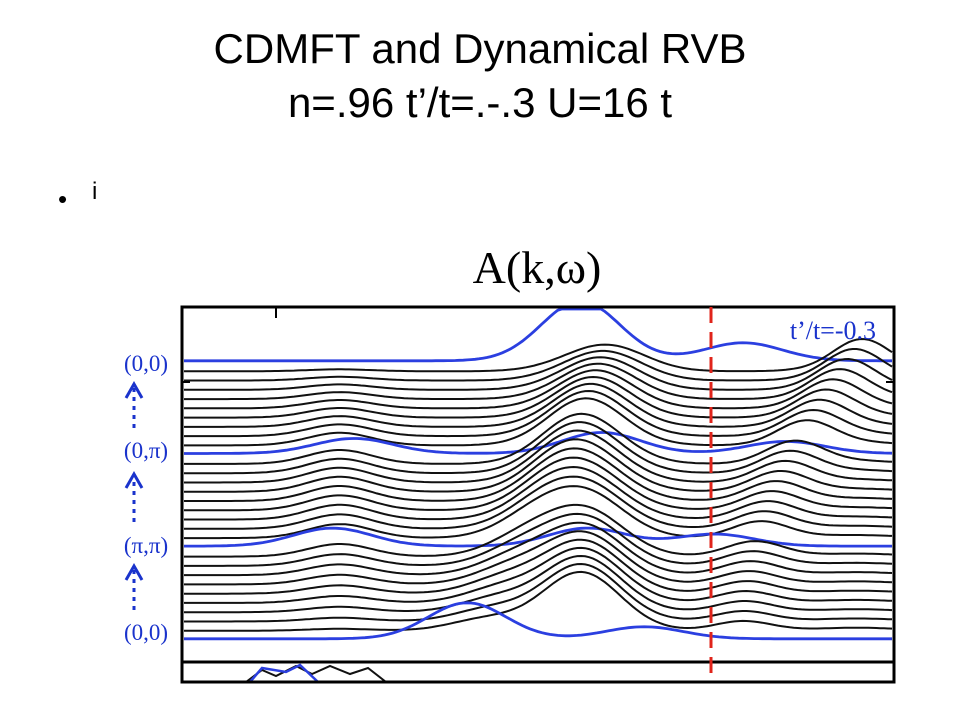  Describe the element at coordinates (95, 191) in the screenshot. I see `bullet-text: i` at that location.